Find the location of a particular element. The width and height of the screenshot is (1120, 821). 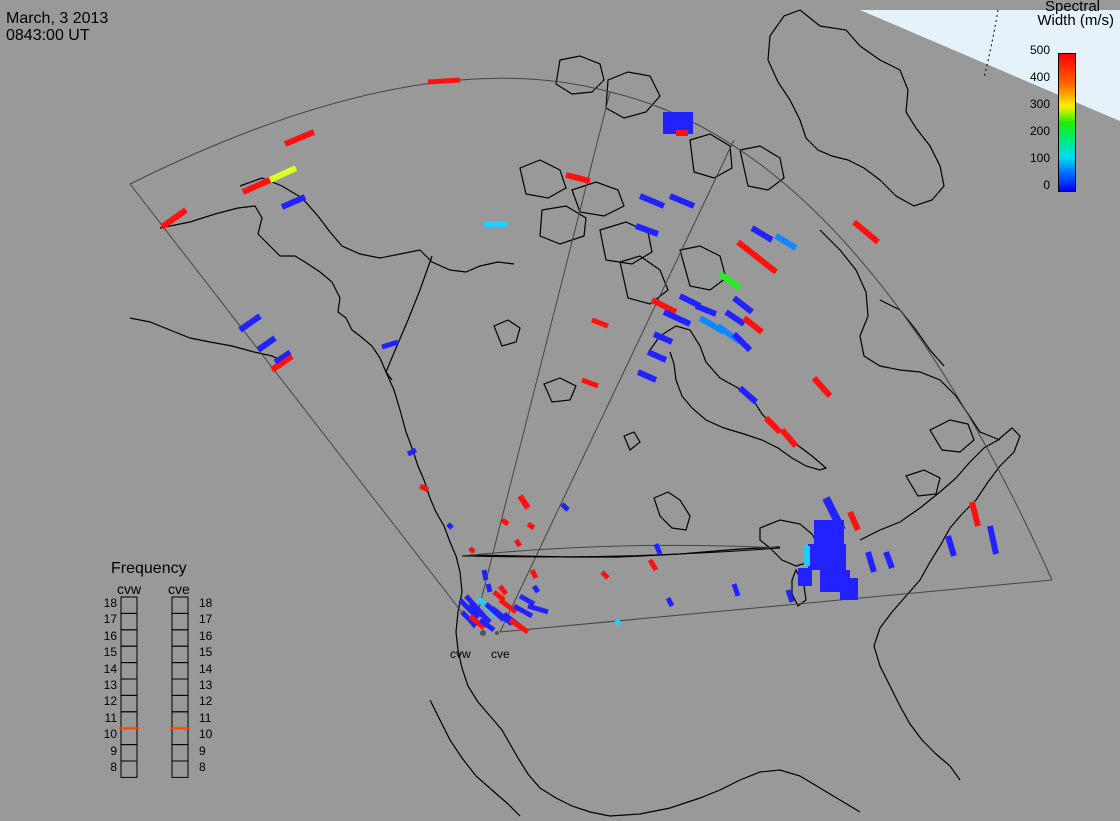

colorbar-tick: 200 is located at coordinates (1039, 131).